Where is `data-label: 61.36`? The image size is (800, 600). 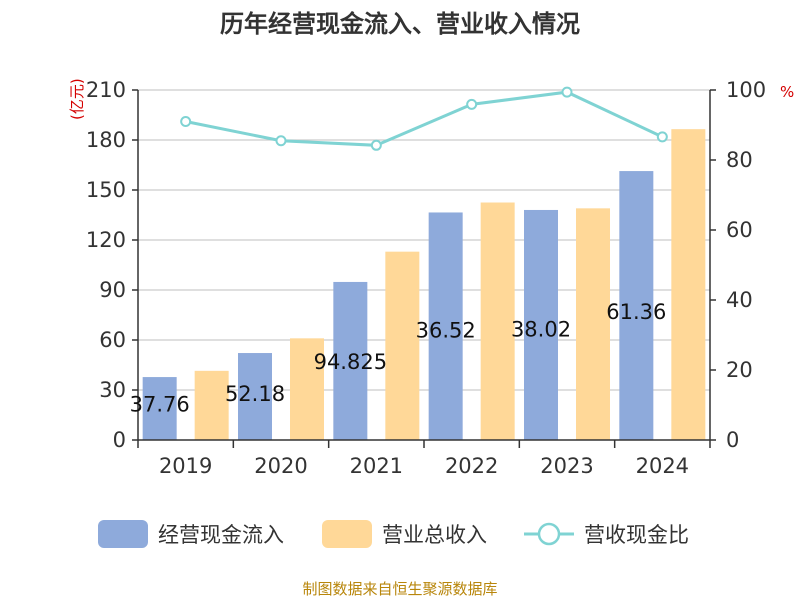
data-label: 61.36 is located at coordinates (636, 312).